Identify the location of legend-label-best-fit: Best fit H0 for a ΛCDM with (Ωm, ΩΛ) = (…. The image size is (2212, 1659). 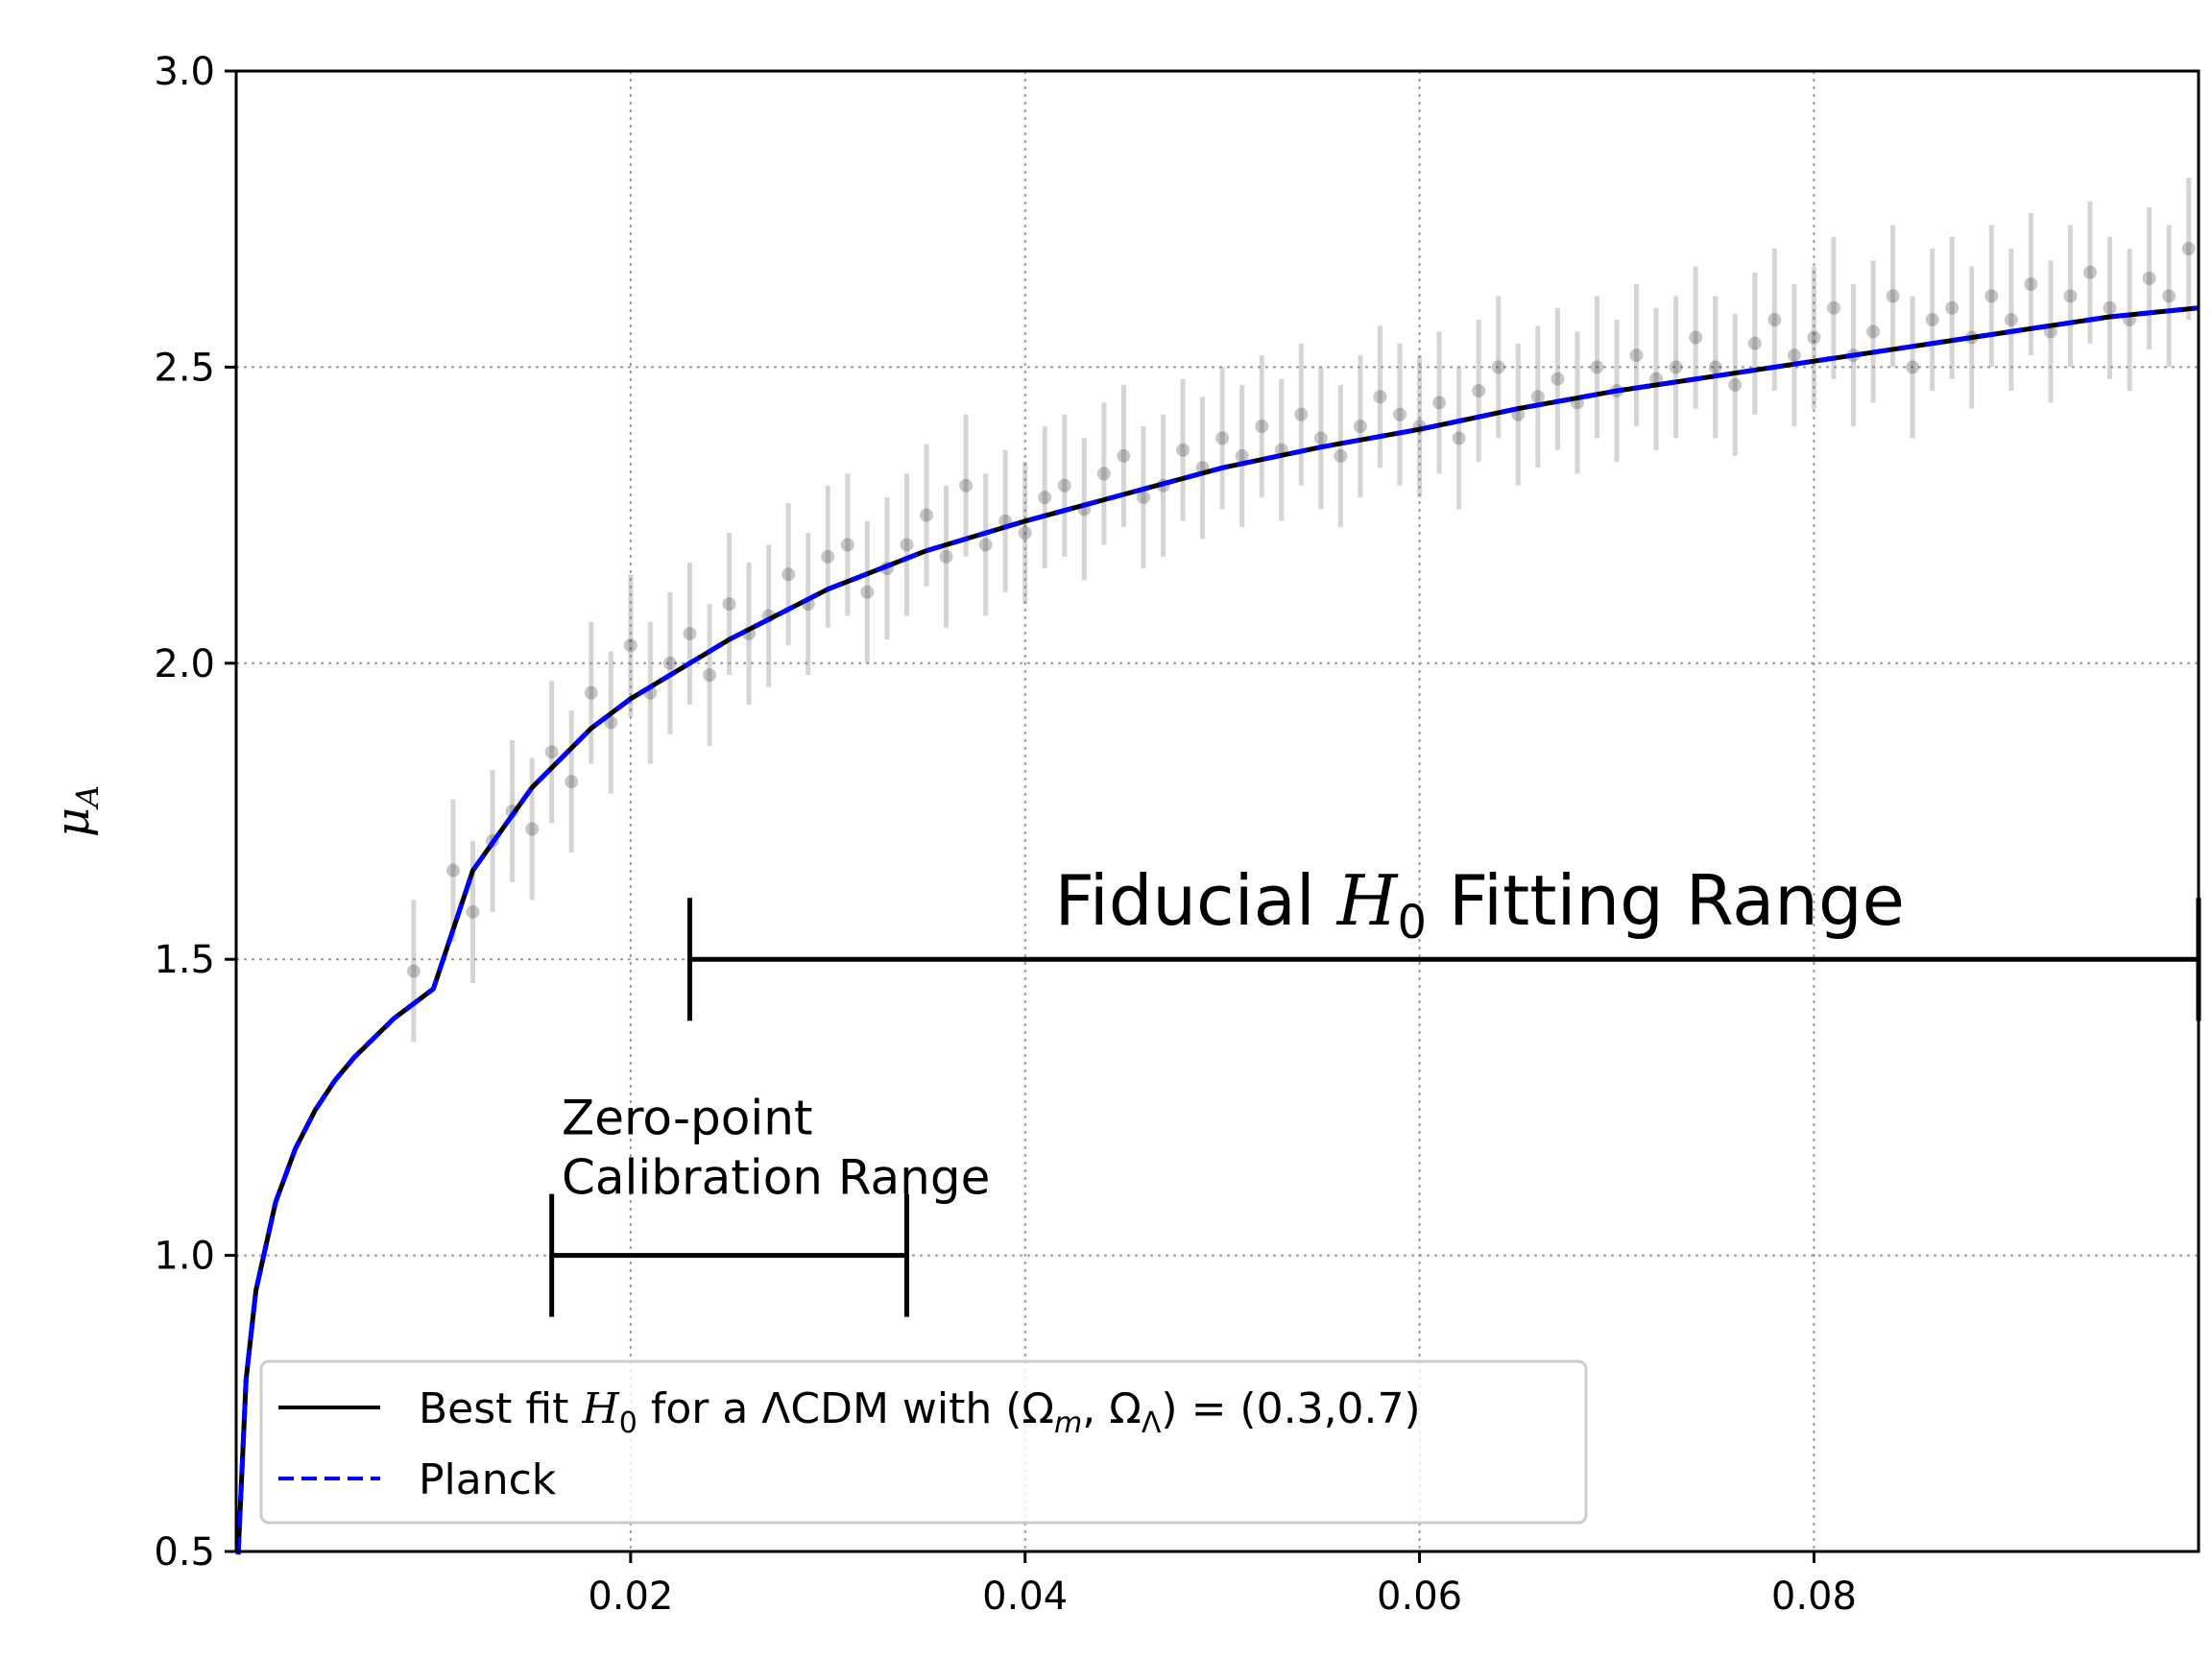
(920, 1412).